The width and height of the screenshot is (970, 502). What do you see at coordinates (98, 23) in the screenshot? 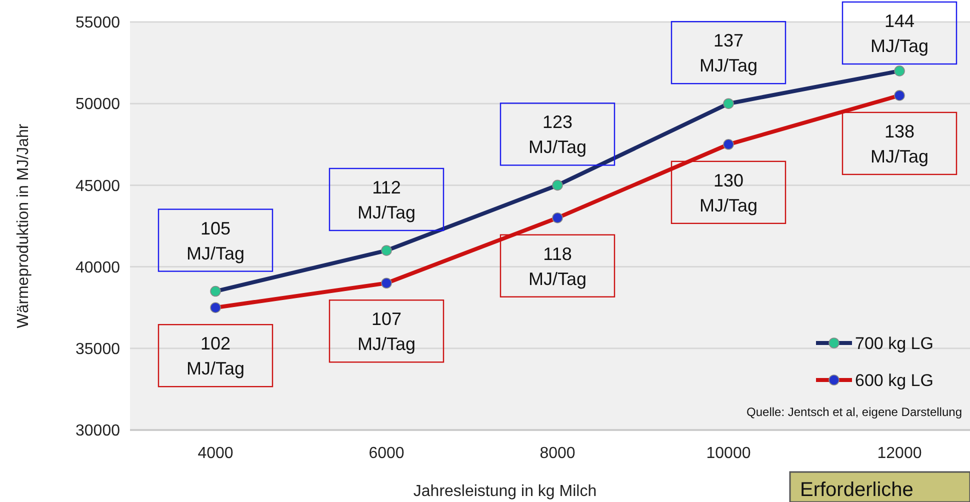
I see `y-tick-label: 55000` at bounding box center [98, 23].